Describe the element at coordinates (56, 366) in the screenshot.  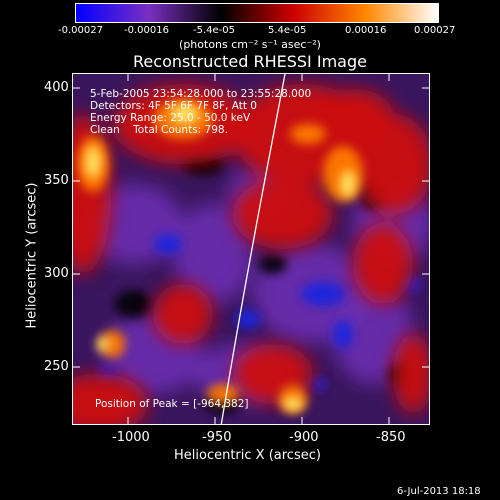
I see `y-tick-label: 250` at that location.